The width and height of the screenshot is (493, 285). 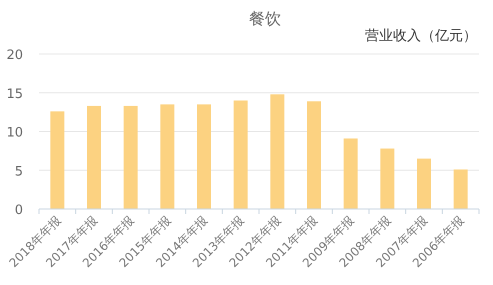 I want to click on y-tick-label: 5, so click(x=18, y=172).